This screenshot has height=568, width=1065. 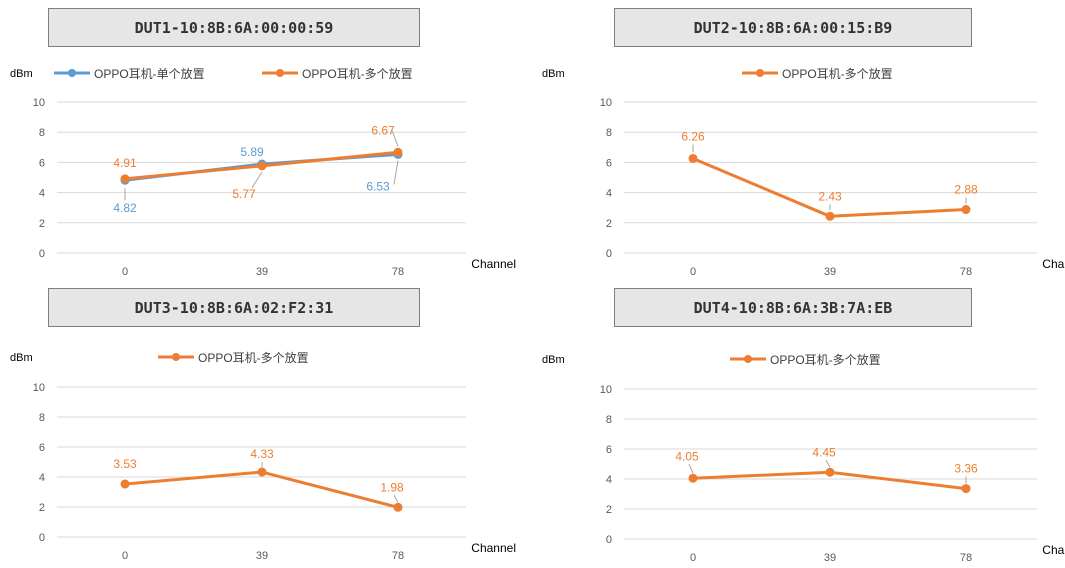 What do you see at coordinates (793, 27) in the screenshot?
I see `chart-title: DUT2-10:8B:6A:00:15:B9` at bounding box center [793, 27].